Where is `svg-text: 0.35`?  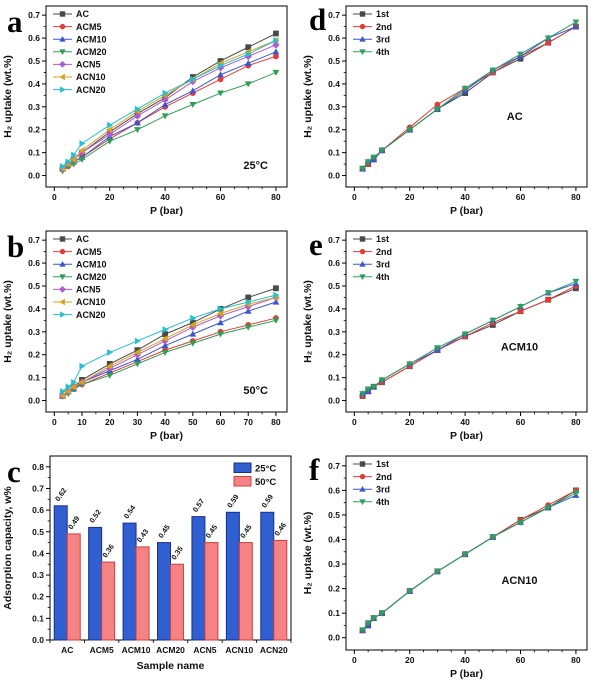 svg-text: 0.35 is located at coordinates (177, 553).